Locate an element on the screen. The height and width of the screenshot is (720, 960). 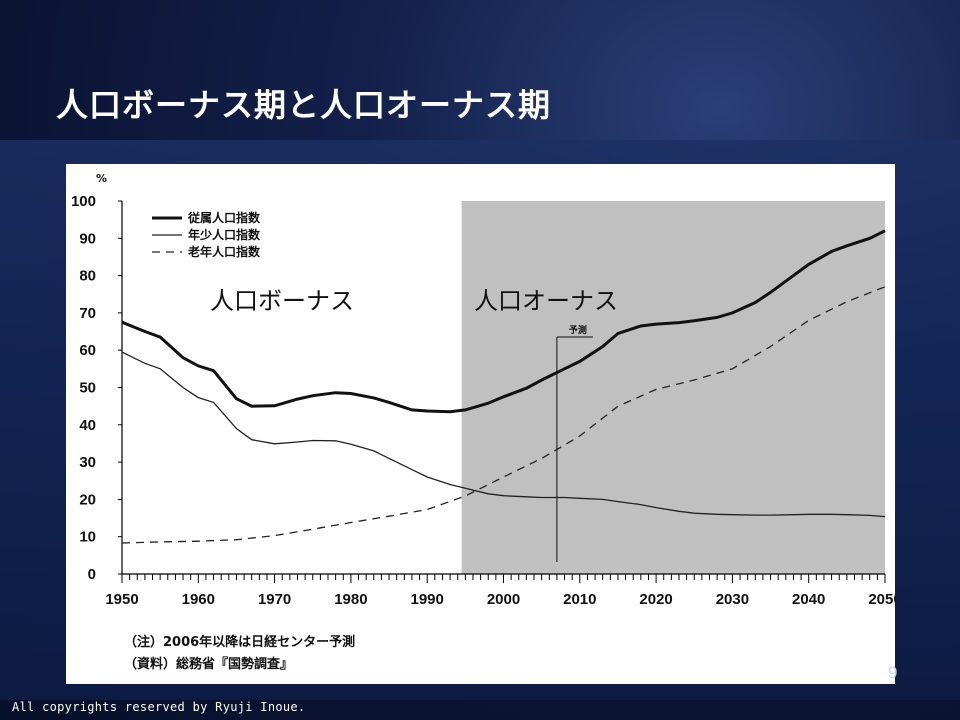
bonus-region-label: 人口ボーナス is located at coordinates (282, 301).